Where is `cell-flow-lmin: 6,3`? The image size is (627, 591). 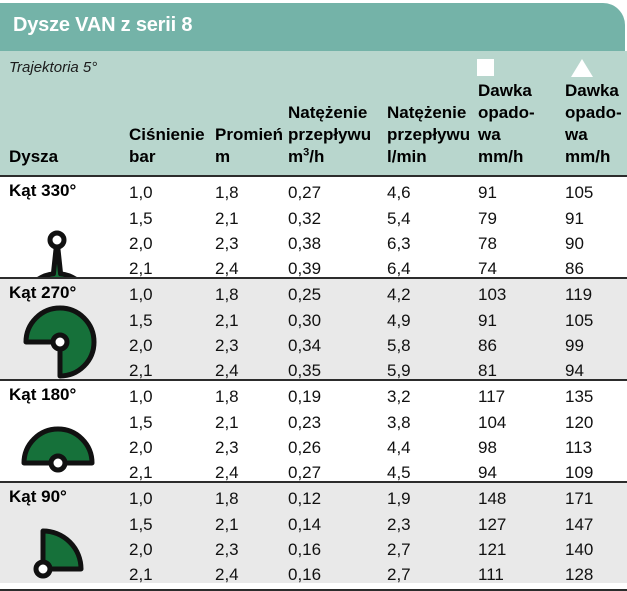 cell-flow-lmin: 6,3 is located at coordinates (399, 243).